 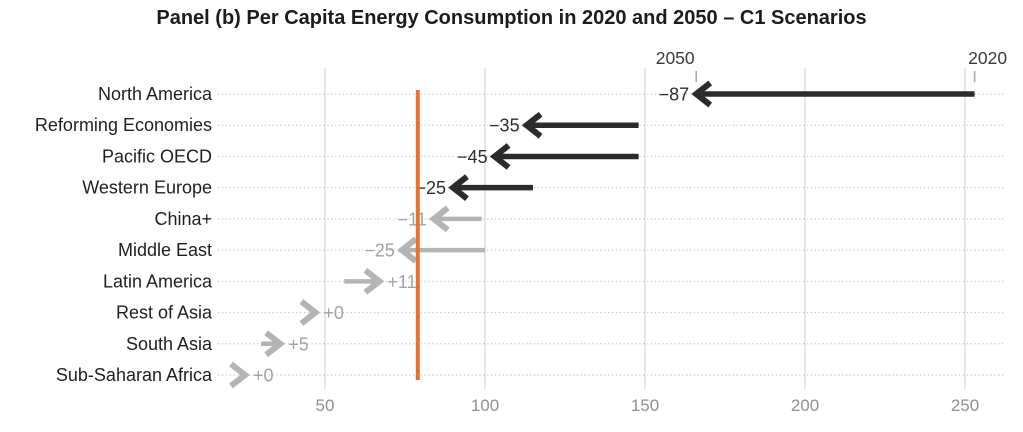 I want to click on region-label-reforming-economies: Reforming Economies, so click(x=123, y=125).